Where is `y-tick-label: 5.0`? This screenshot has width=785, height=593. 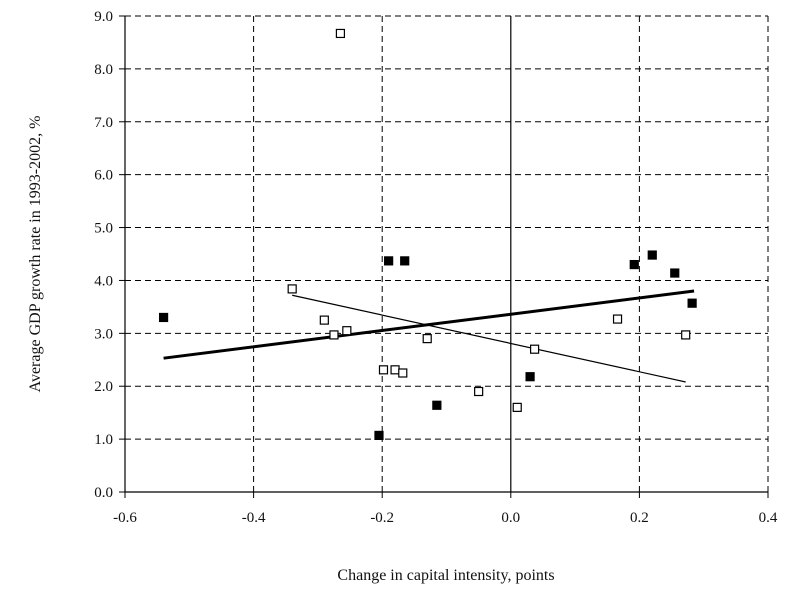
y-tick-label: 5.0 is located at coordinates (103, 229).